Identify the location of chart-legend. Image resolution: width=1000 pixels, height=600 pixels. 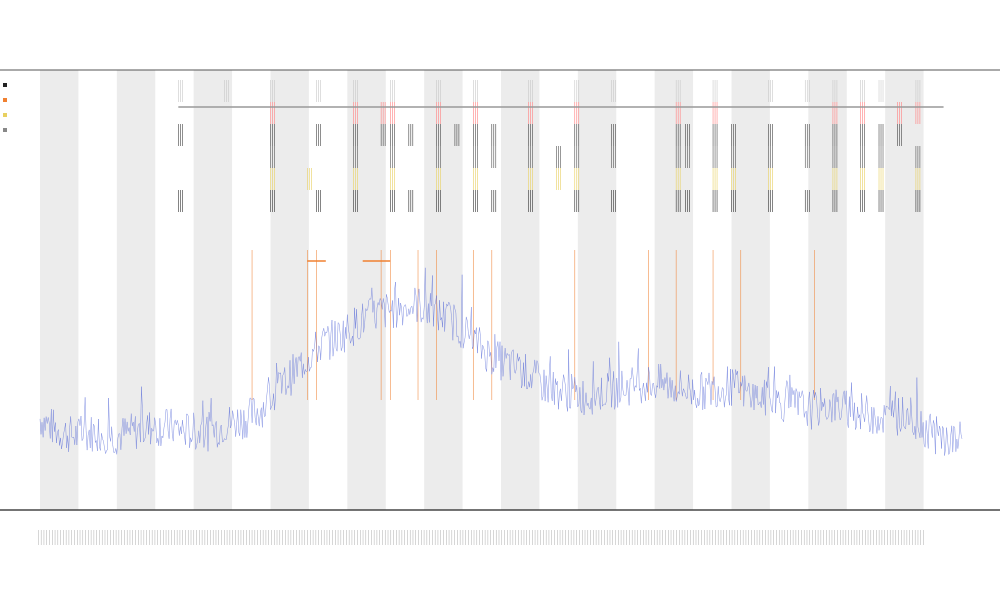
(5, 108).